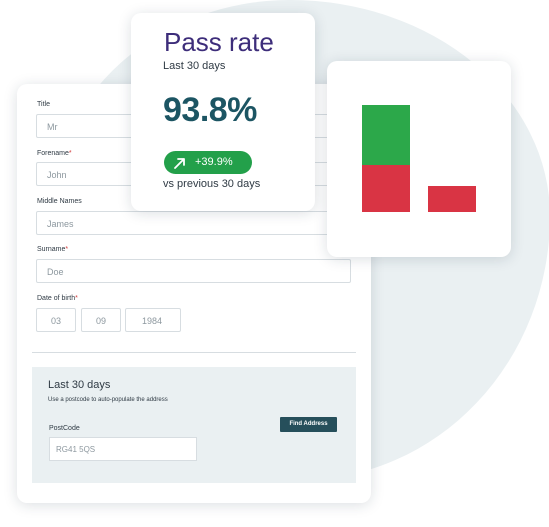 This screenshot has height=527, width=549. Describe the element at coordinates (64, 428) in the screenshot. I see `postcode-label: PostCode` at that location.